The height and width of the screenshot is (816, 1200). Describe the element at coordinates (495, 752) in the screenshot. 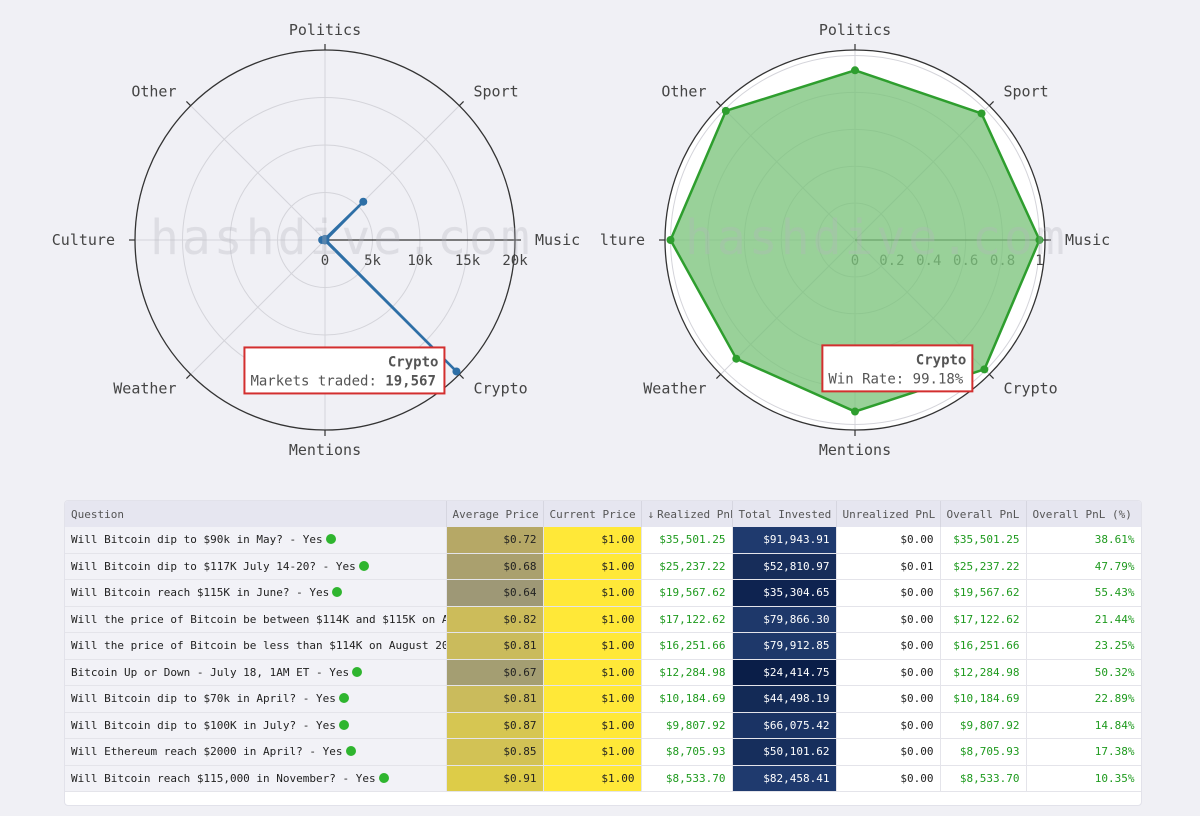

I see `average-price-cell: $0.85` at that location.